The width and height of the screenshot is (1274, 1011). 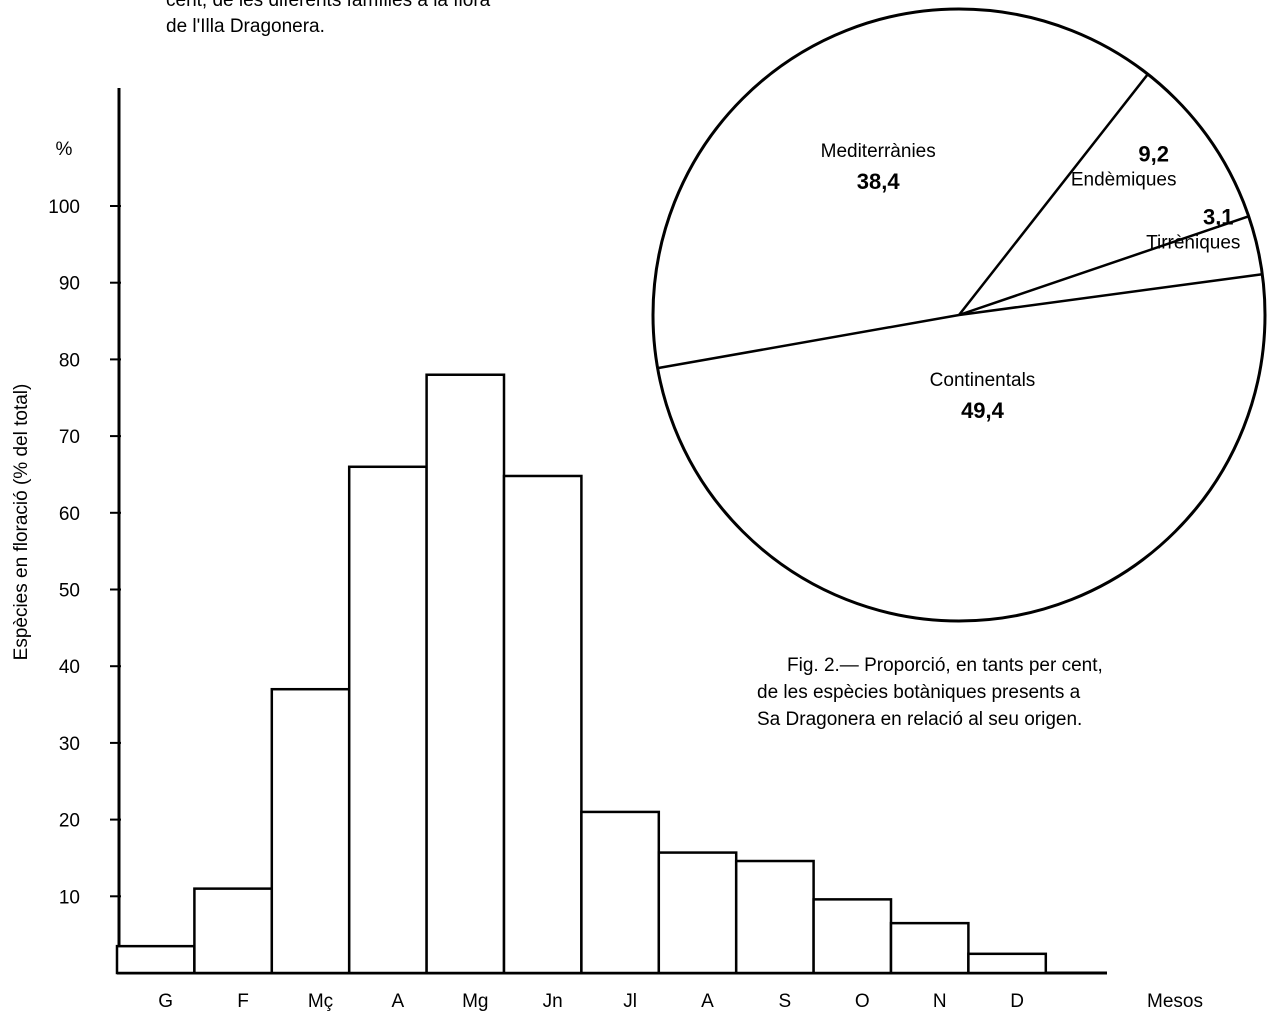 What do you see at coordinates (69, 897) in the screenshot?
I see `y-tick-label: 10` at bounding box center [69, 897].